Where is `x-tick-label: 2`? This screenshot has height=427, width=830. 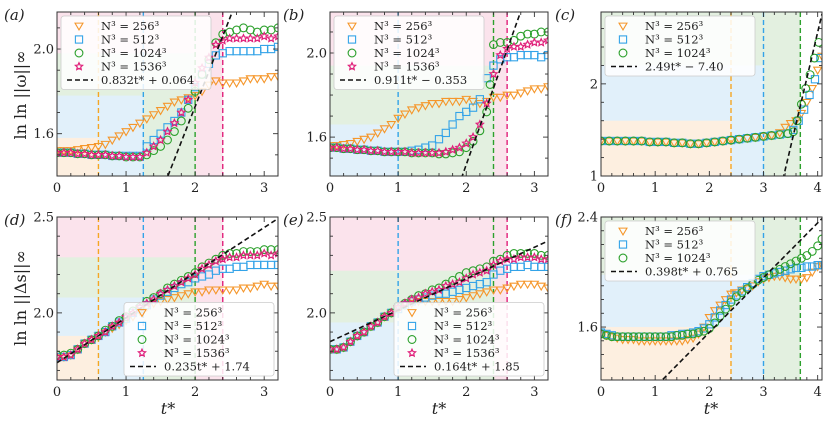
x-tick-label: 2 is located at coordinates (466, 392).